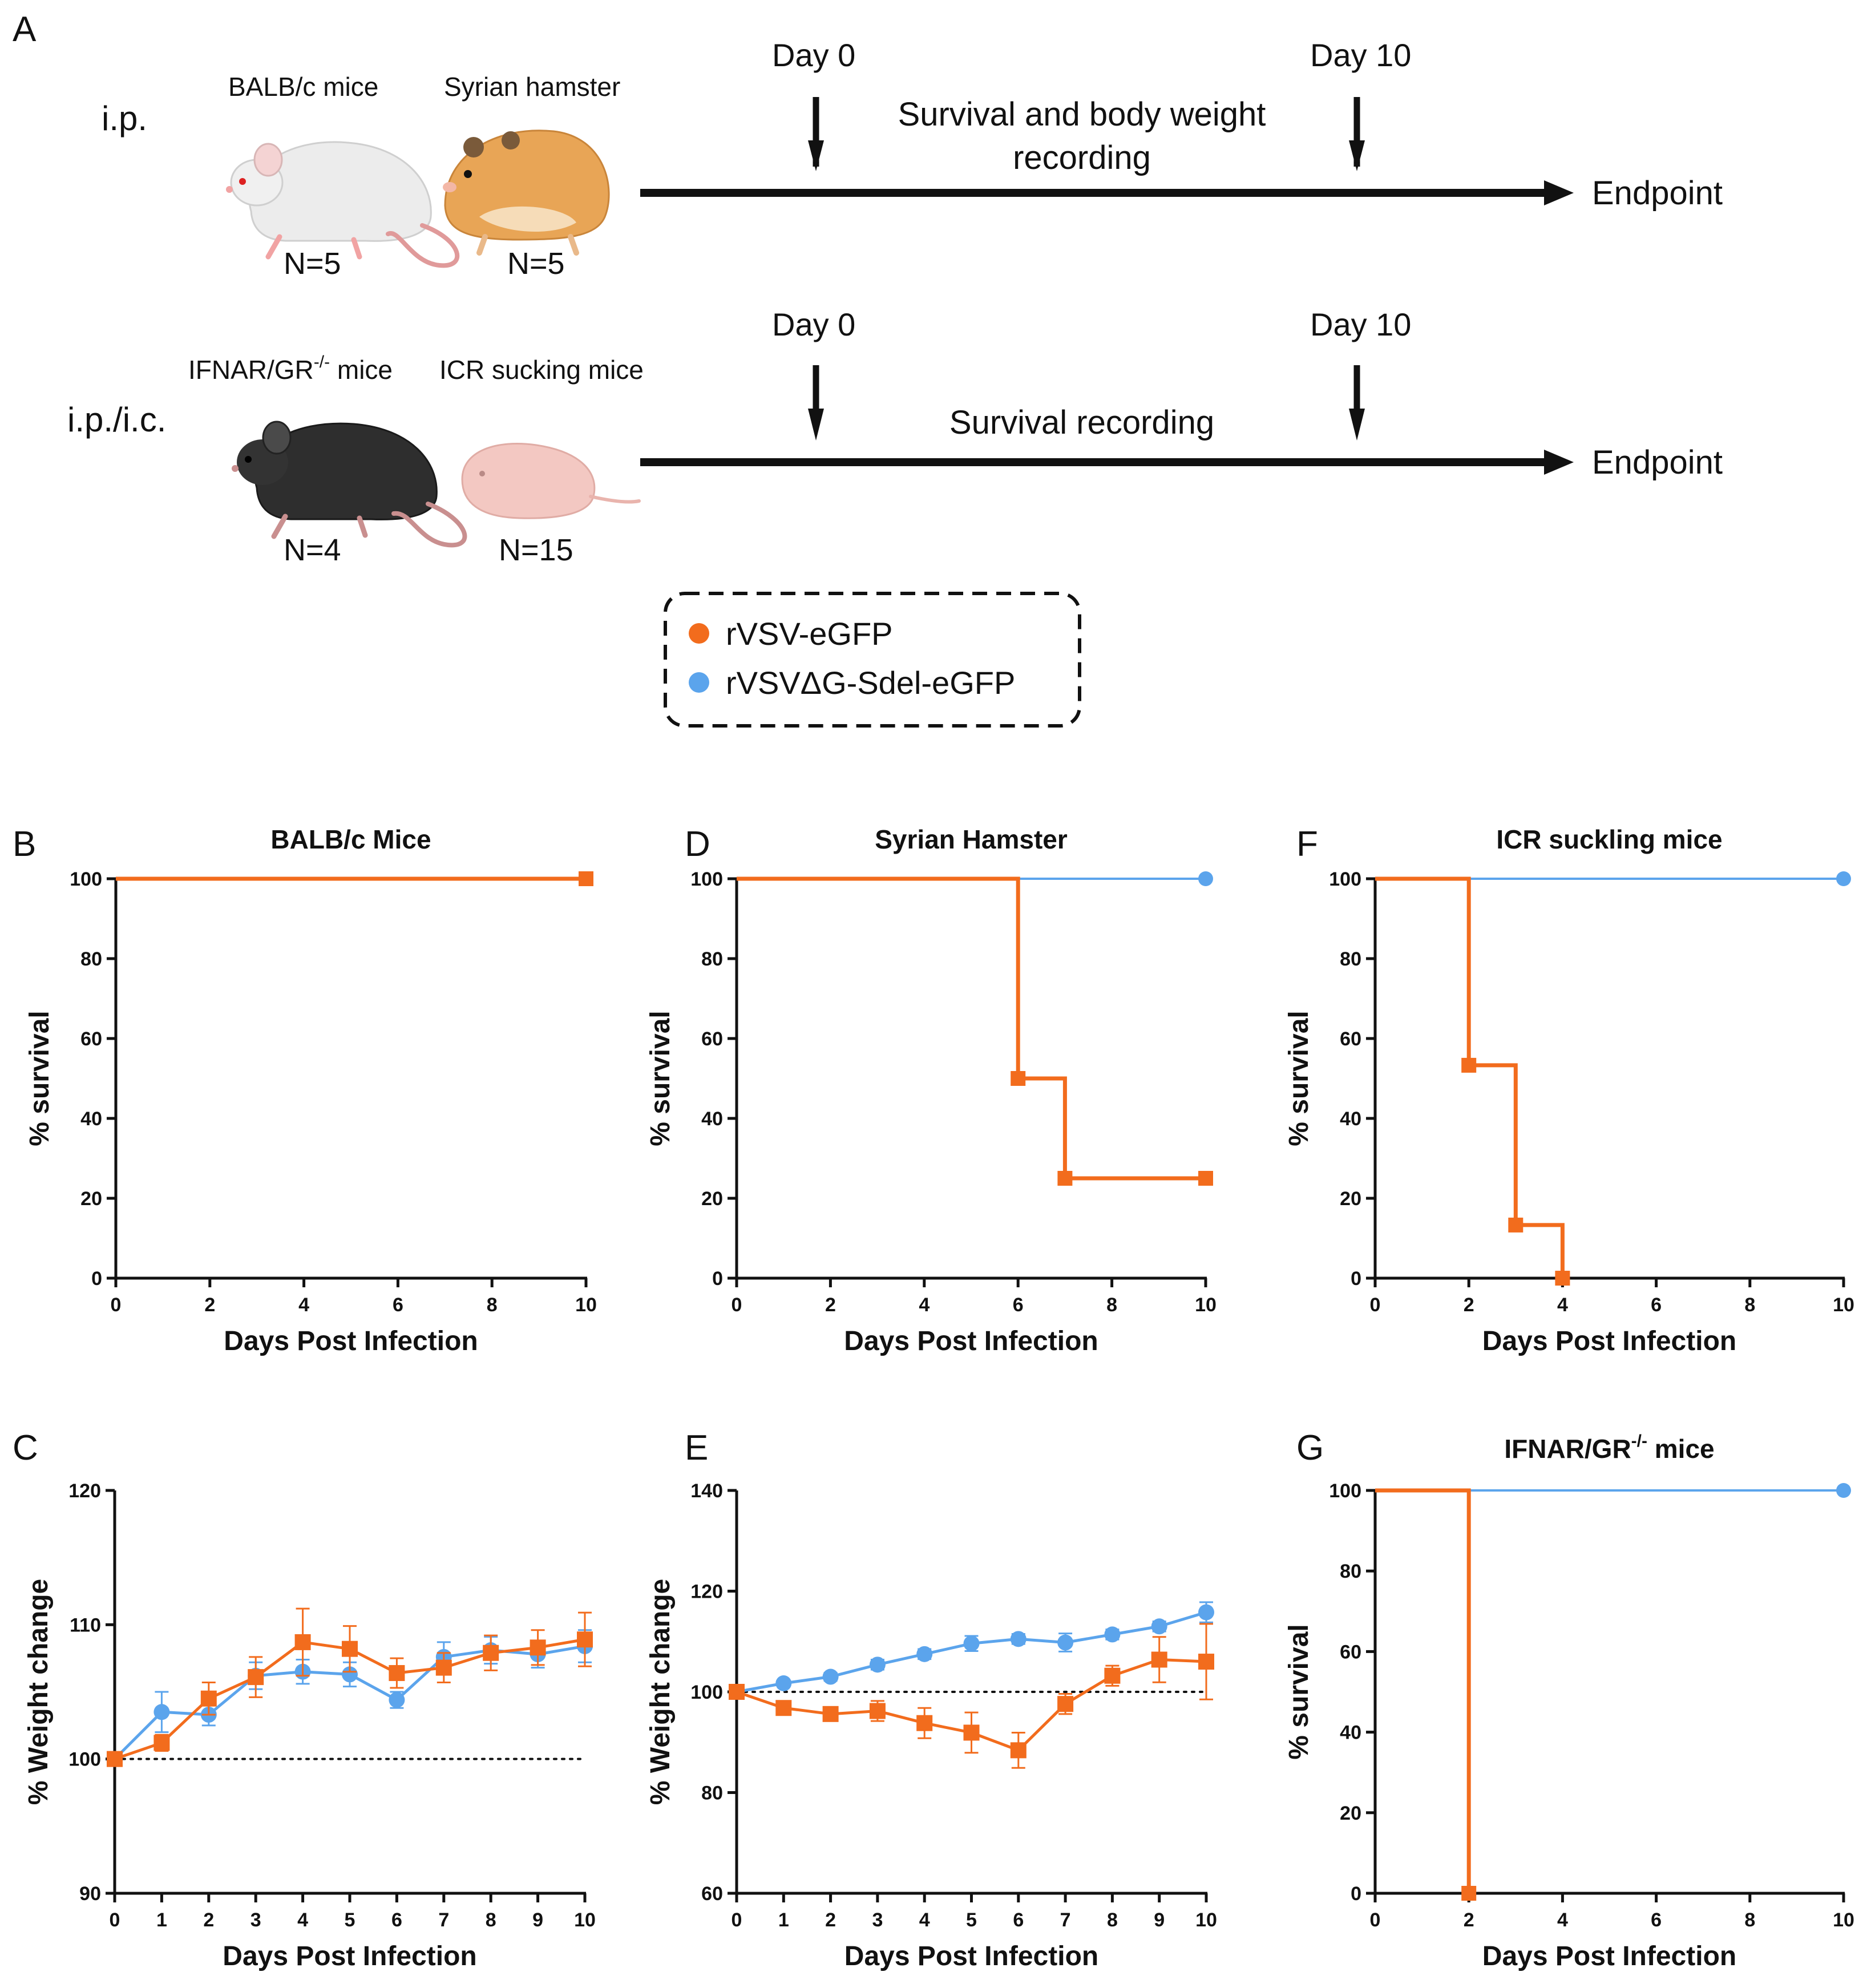 The image size is (1867, 1988). I want to click on y-axis-label: % survival, so click(660, 1078).